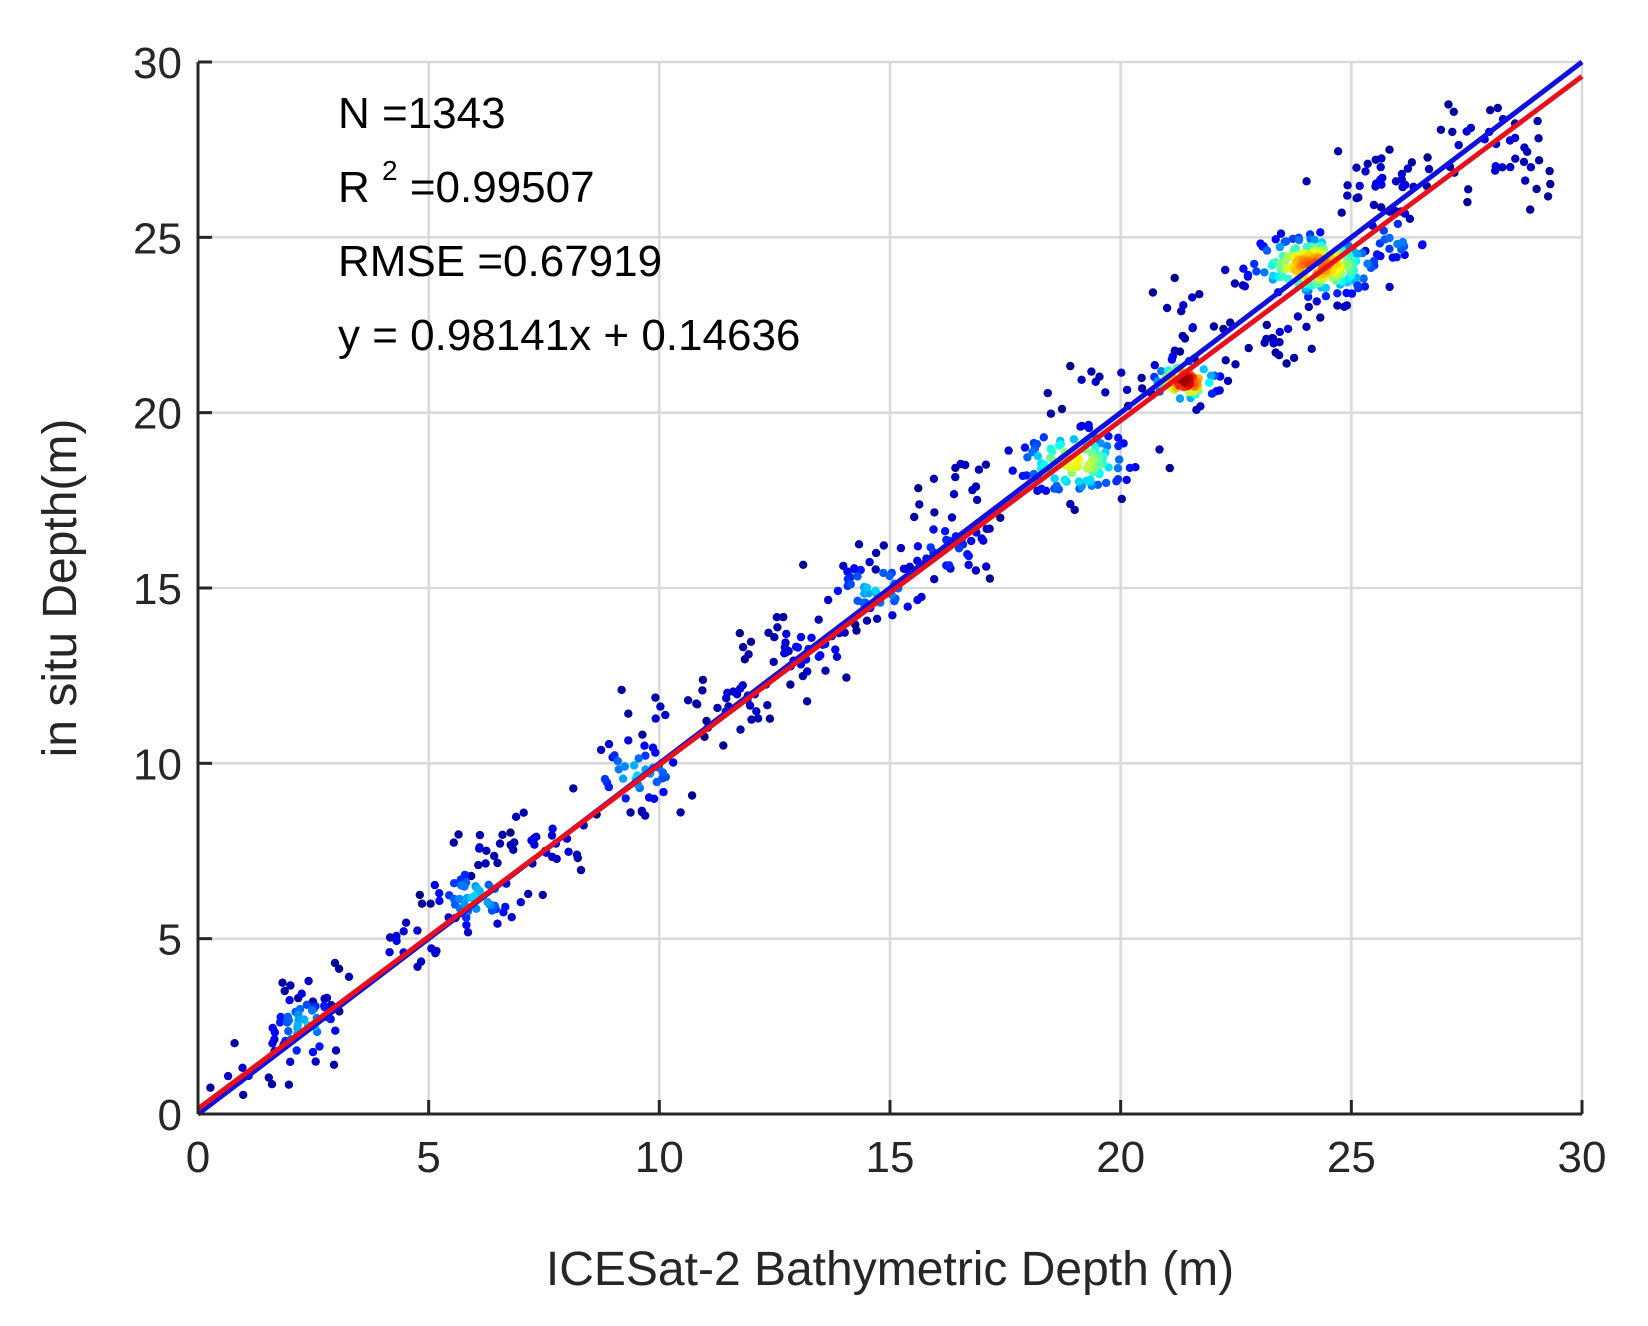 This screenshot has width=1648, height=1326. What do you see at coordinates (1120, 1157) in the screenshot?
I see `x-tick-label: 20` at bounding box center [1120, 1157].